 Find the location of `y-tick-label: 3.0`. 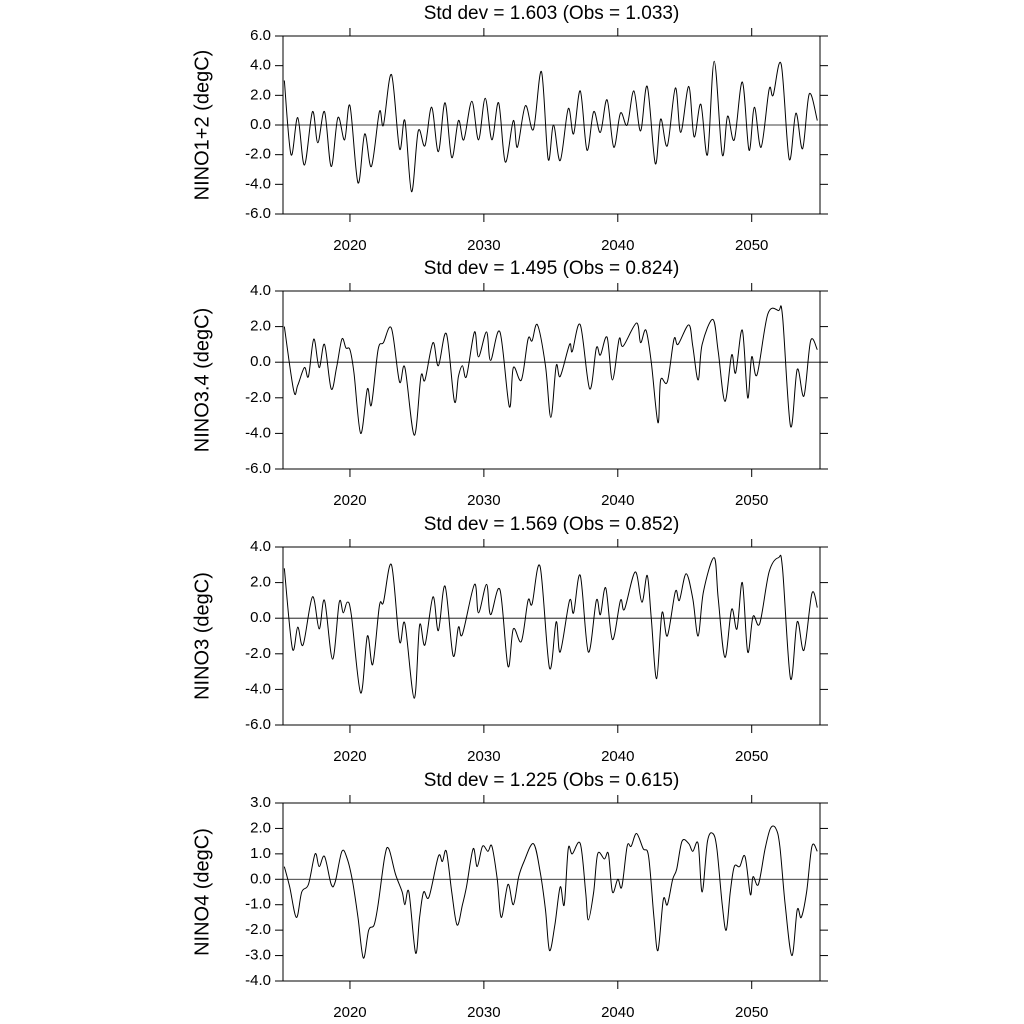

y-tick-label: 3.0 is located at coordinates (260, 802).